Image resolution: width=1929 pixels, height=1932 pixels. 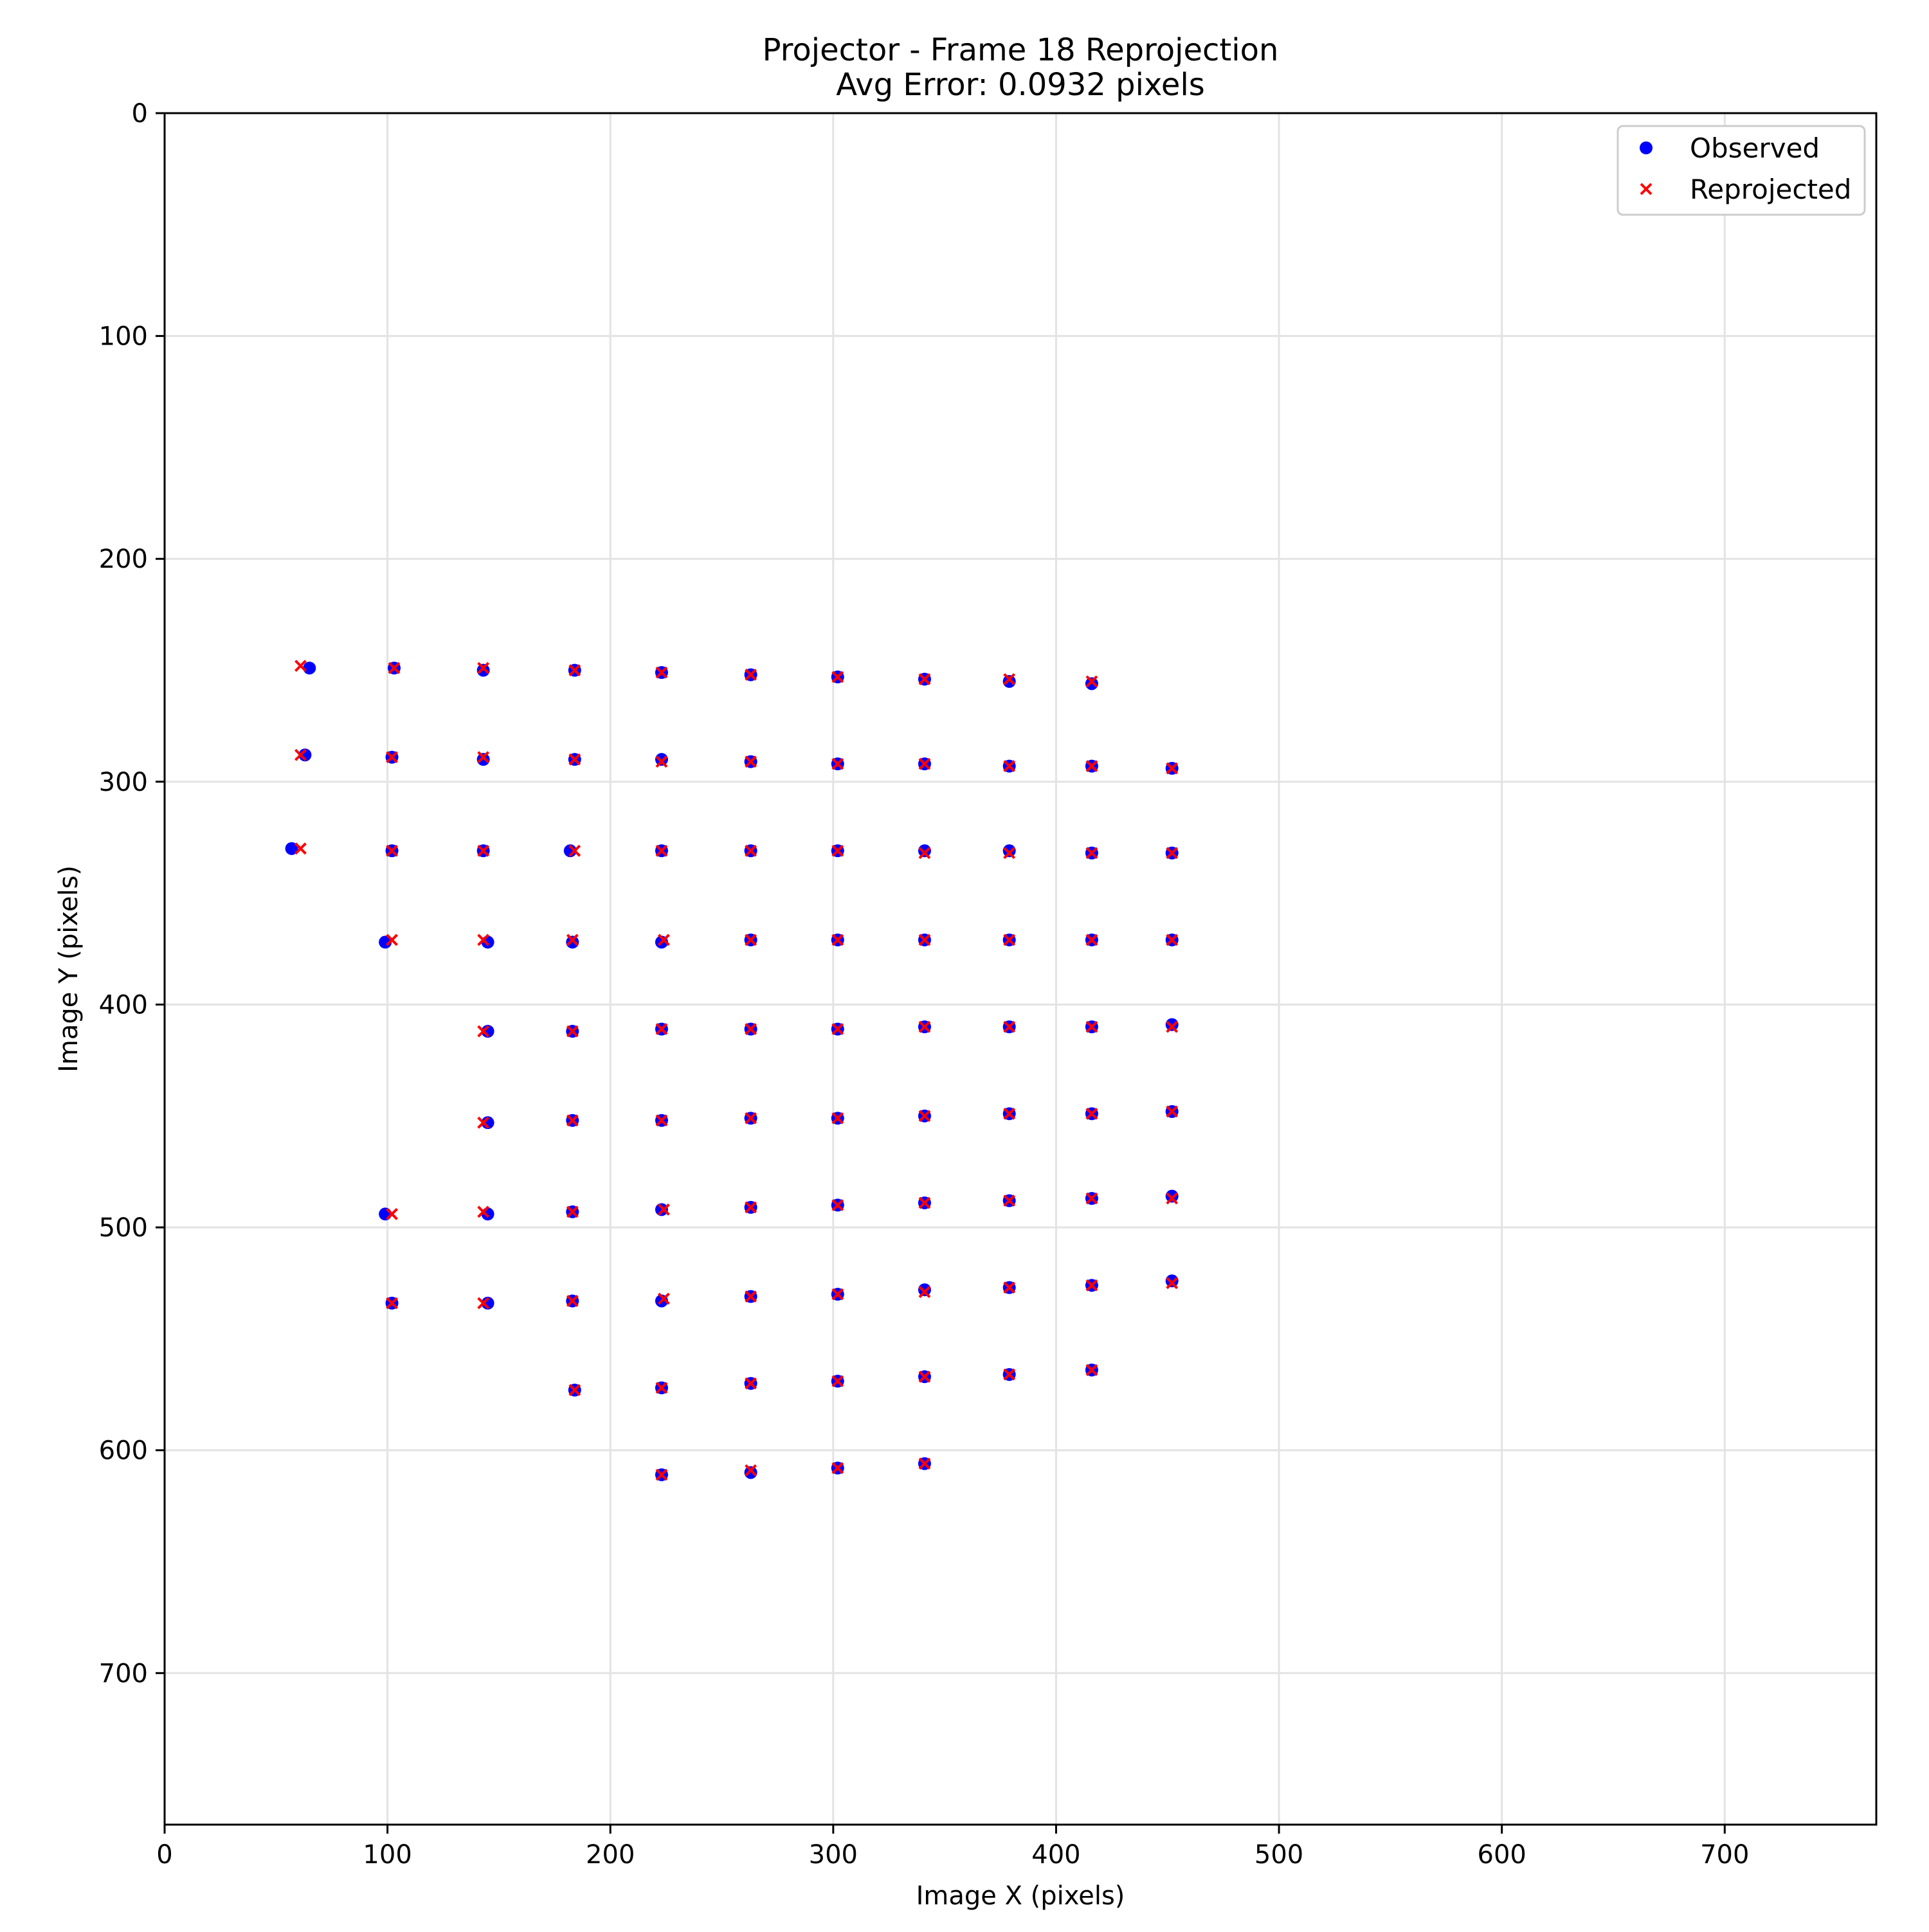 What do you see at coordinates (123, 337) in the screenshot?
I see `y-tick-label: 100` at bounding box center [123, 337].